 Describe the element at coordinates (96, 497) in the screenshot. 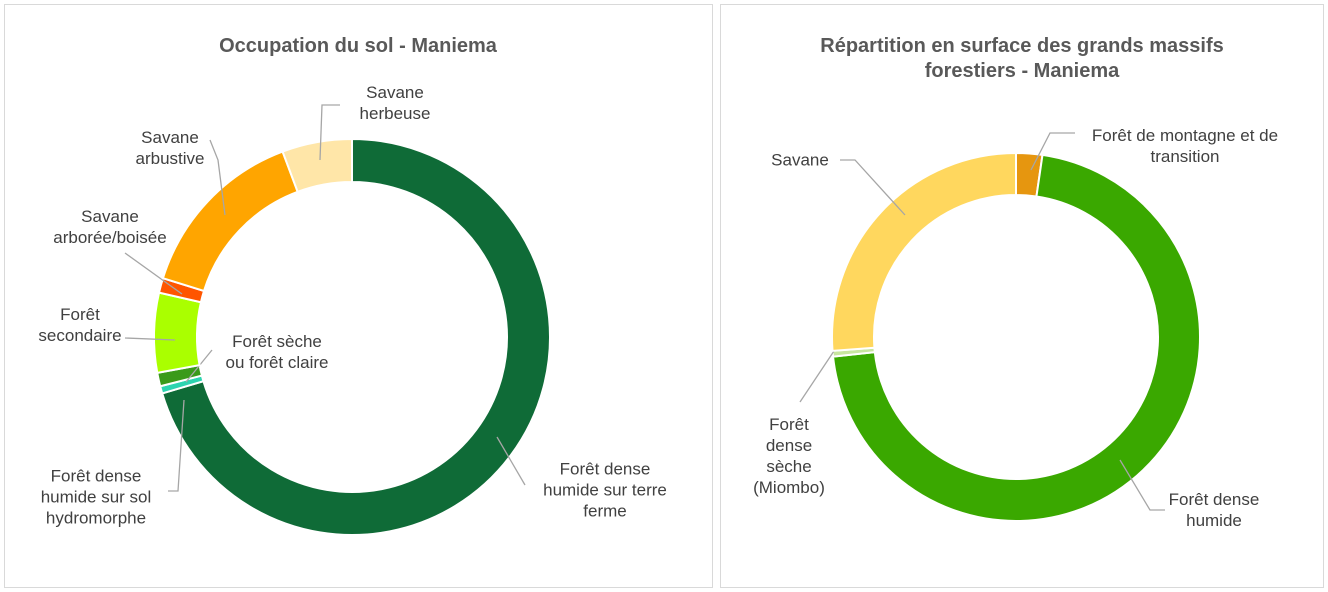

I see `slice-label: Forêt dense humide sur sol hydromorphe` at that location.